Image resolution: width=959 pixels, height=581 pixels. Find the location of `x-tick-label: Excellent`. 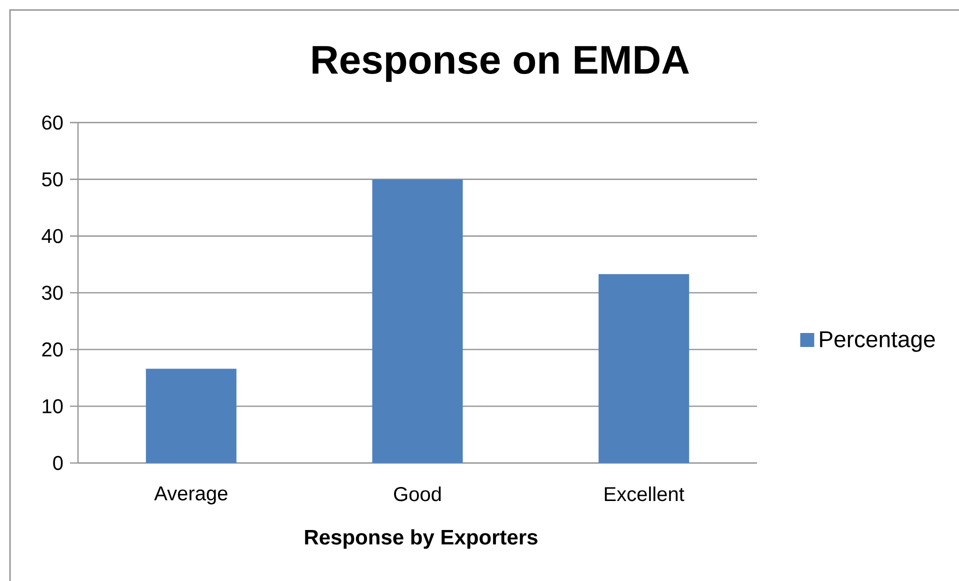

x-tick-label: Excellent is located at coordinates (644, 494).